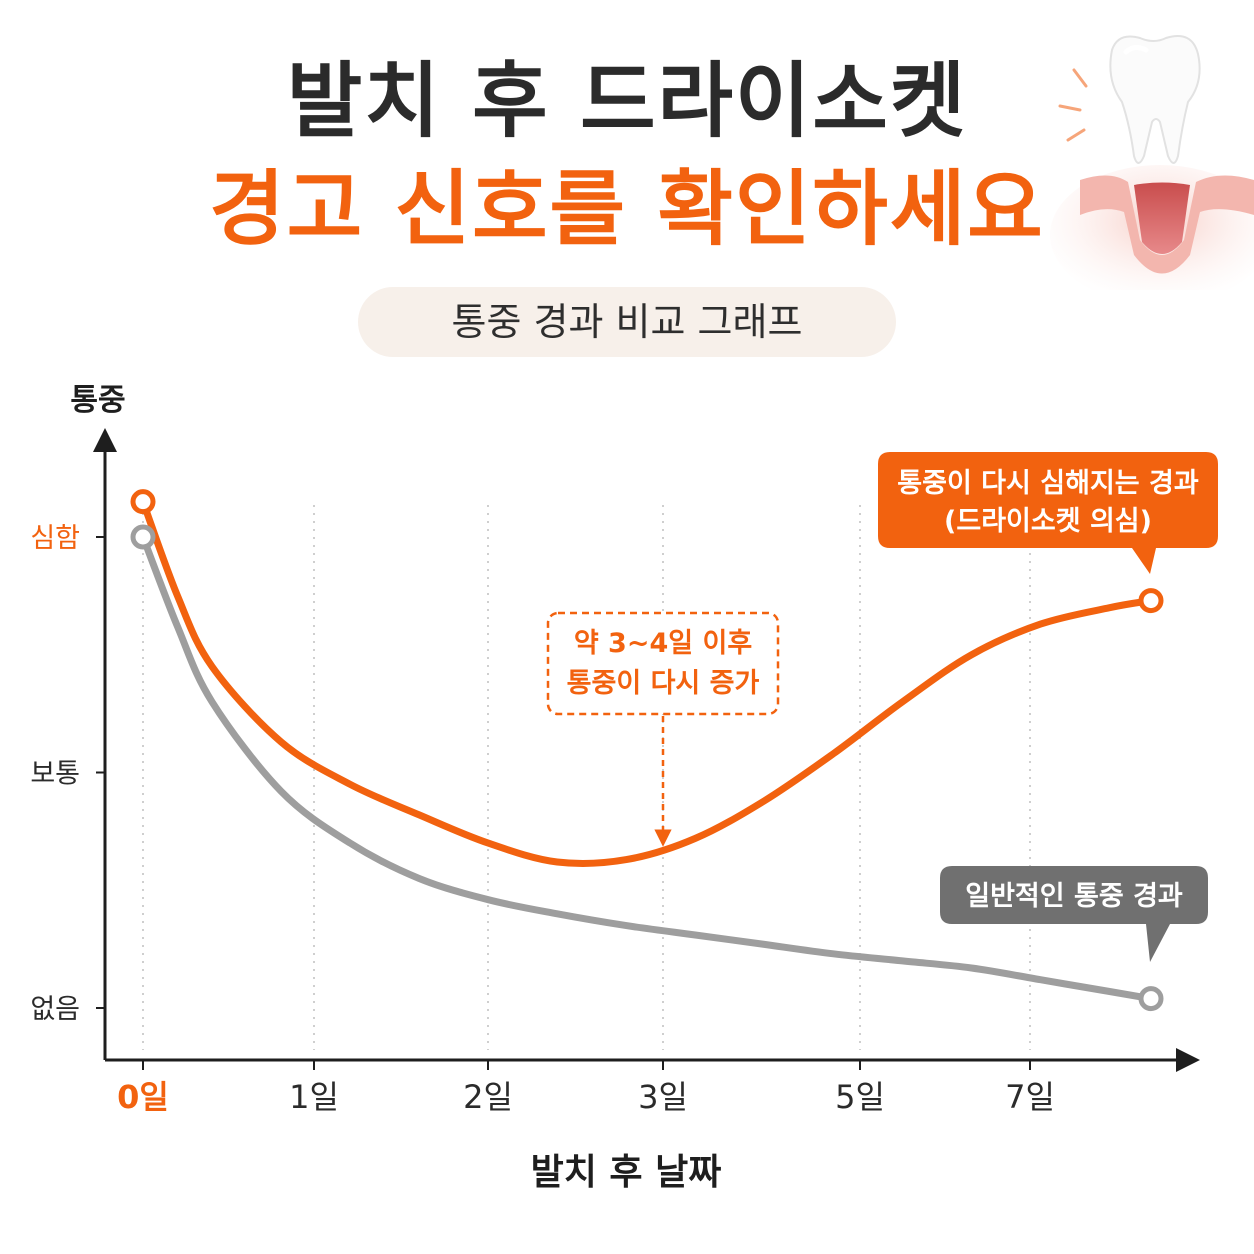 The height and width of the screenshot is (1254, 1254). I want to click on annotation-line-2: 통중이 다시 증가, so click(663, 683).